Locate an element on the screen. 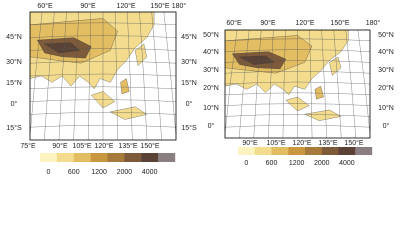 The height and width of the screenshot is (240, 401). colorbar-label: 1200 is located at coordinates (99, 172).